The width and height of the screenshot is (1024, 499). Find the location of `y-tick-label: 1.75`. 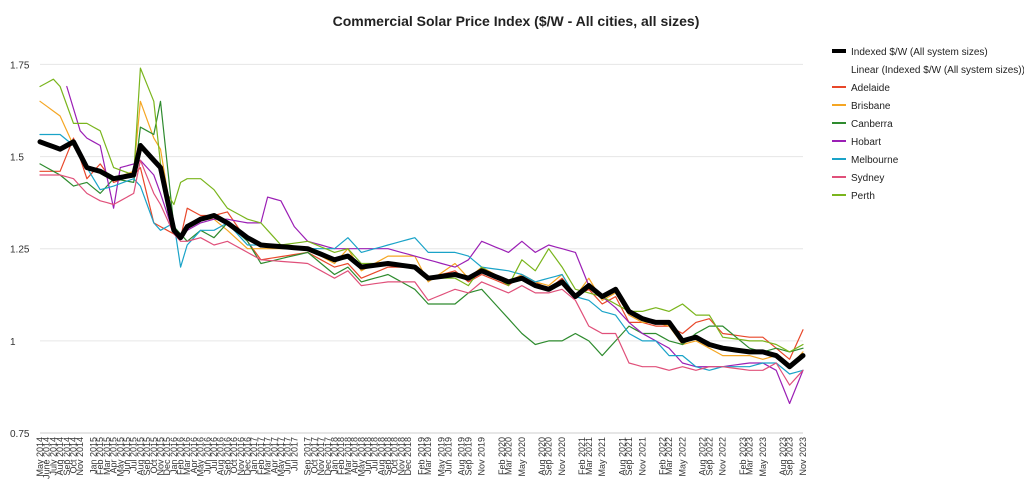

y-tick-label: 1.75 is located at coordinates (20, 65).